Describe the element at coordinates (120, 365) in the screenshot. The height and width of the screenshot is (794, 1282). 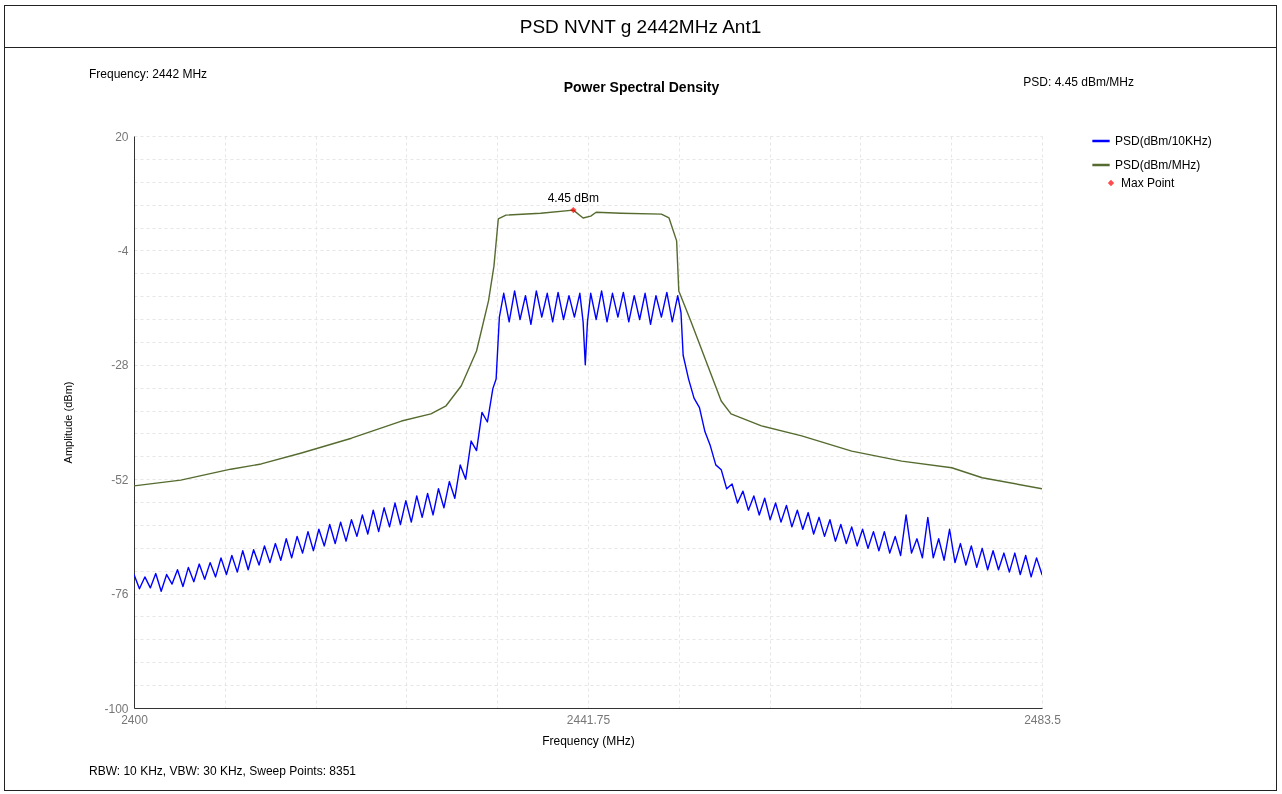
I see `y-tick-label: -28` at that location.